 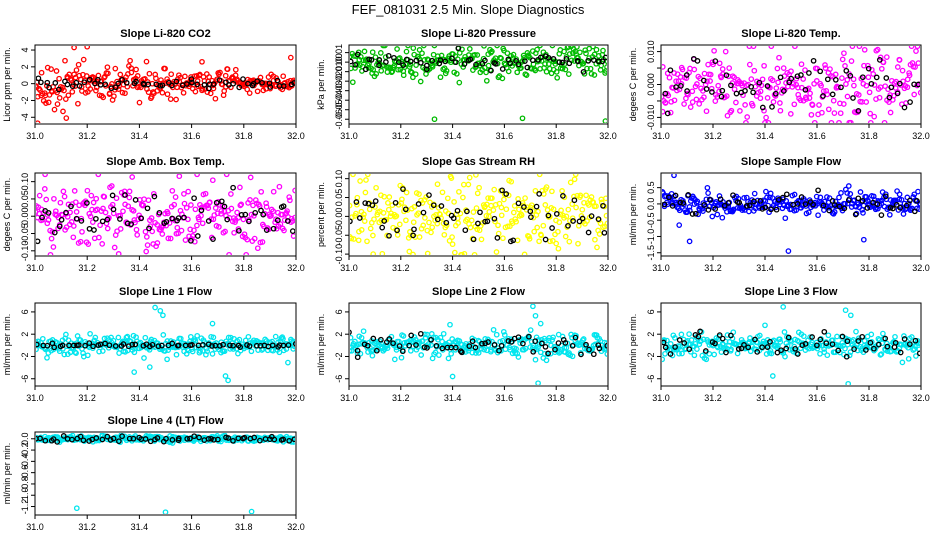 I want to click on y-tick-label: -0.5, so click(x=651, y=220).